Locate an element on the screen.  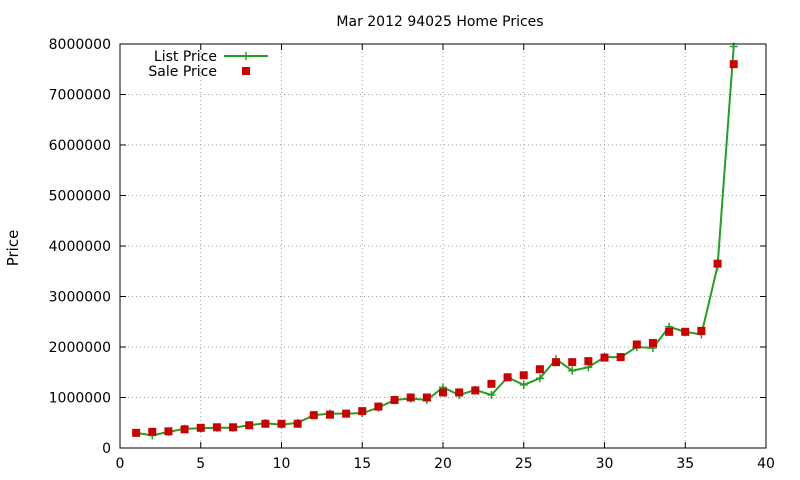
x-tick-label: 15 is located at coordinates (362, 464).